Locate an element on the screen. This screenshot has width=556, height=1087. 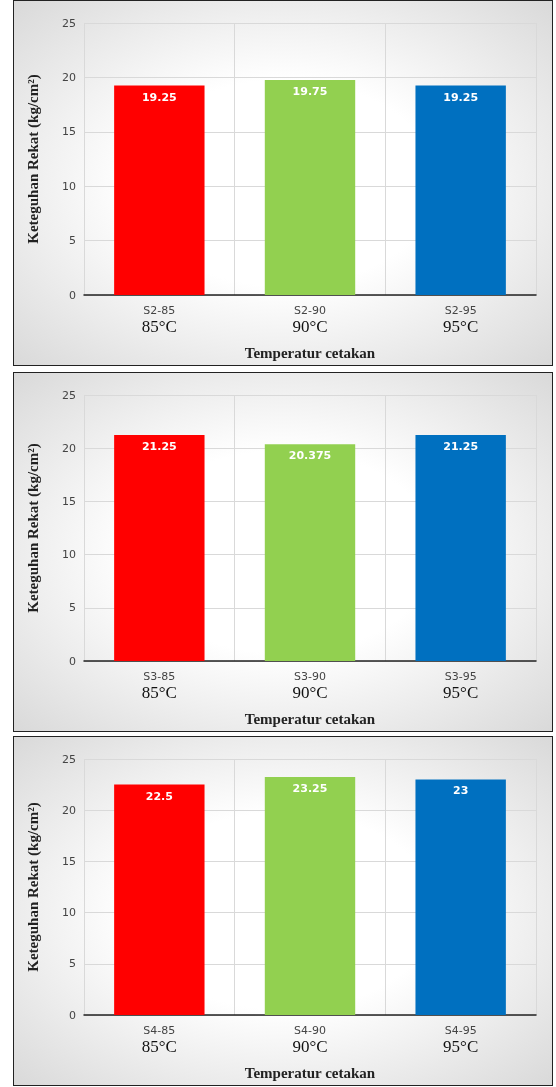
x-tick-label: S4-90 90°C is located at coordinates (310, 1039).